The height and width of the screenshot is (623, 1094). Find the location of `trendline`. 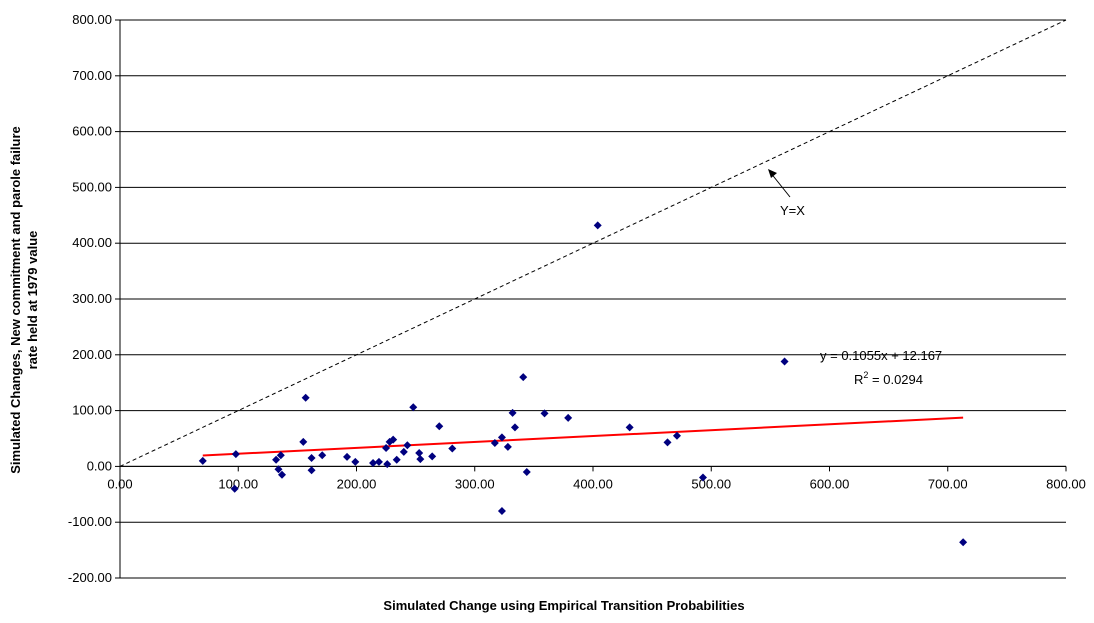

trendline is located at coordinates (583, 436).